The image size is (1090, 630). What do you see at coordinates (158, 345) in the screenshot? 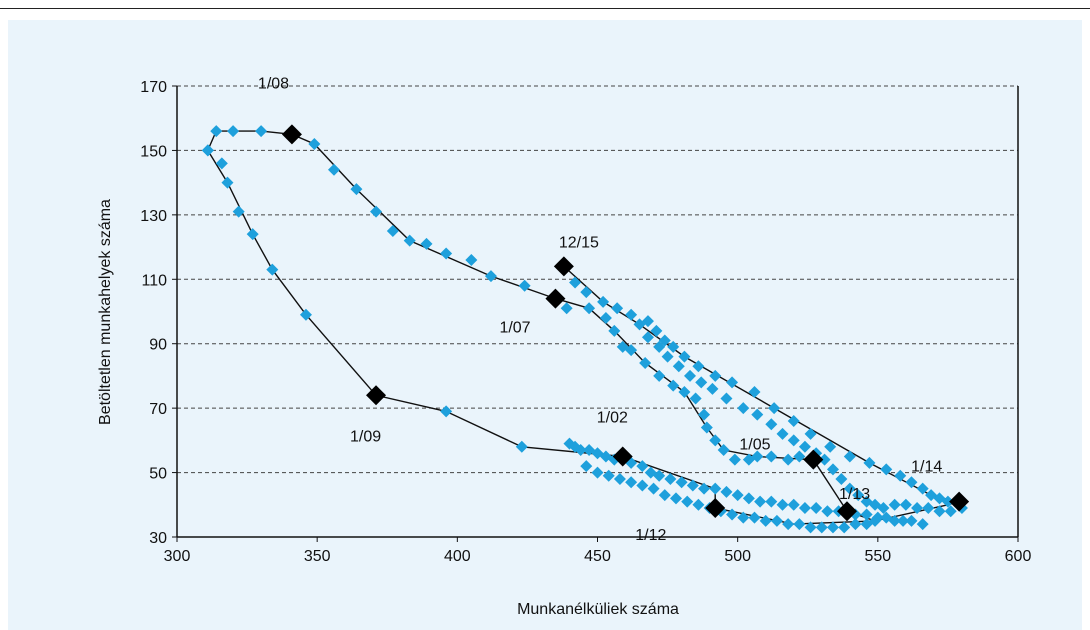
I see `y-tick-label: 90` at bounding box center [158, 345].